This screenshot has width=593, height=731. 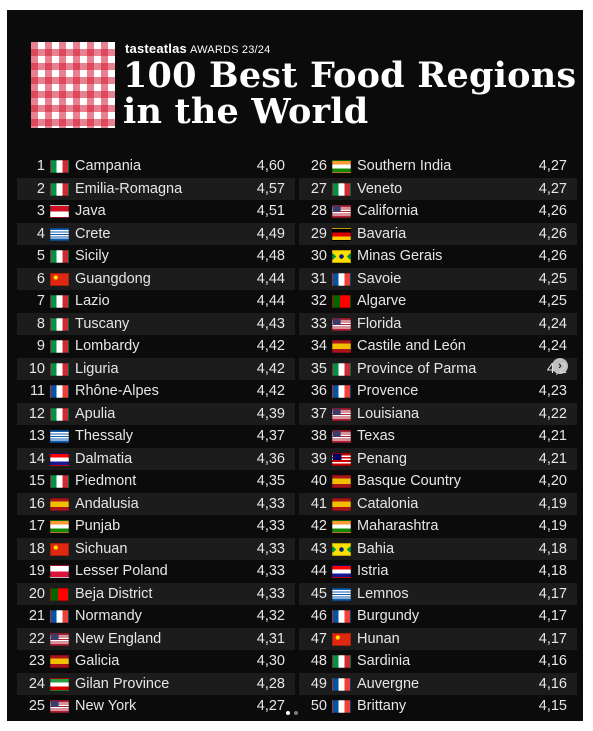 What do you see at coordinates (552, 503) in the screenshot?
I see `region-score: 4,19` at bounding box center [552, 503].